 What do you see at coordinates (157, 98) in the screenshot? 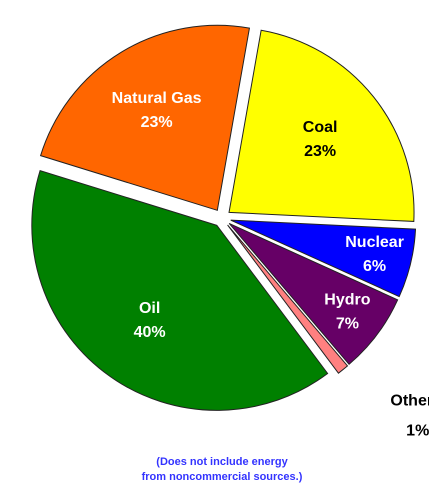
I see `slice-label: Natural Gas` at bounding box center [157, 98].